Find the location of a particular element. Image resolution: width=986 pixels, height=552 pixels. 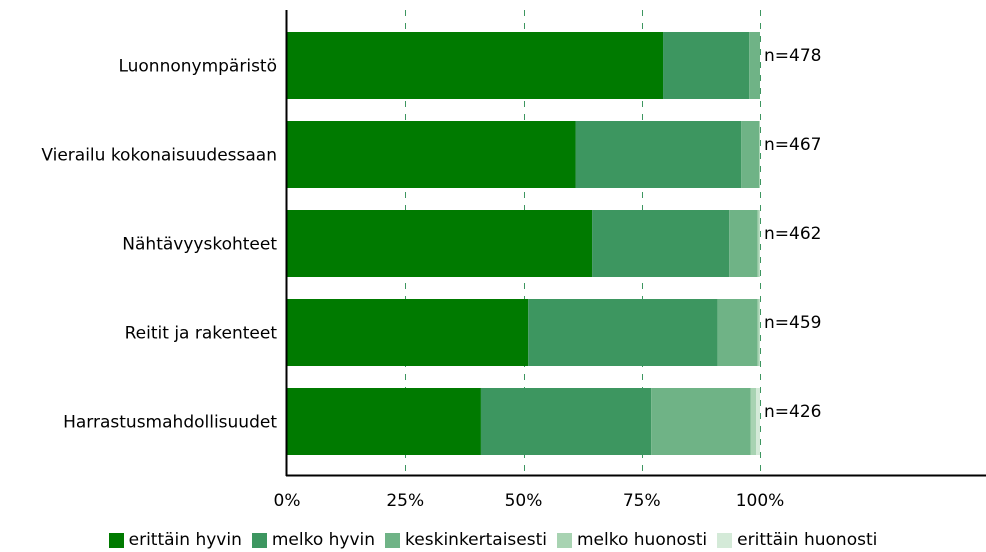

x-tick-labels: 0% 25% 50% 75% 100% is located at coordinates (529, 501).